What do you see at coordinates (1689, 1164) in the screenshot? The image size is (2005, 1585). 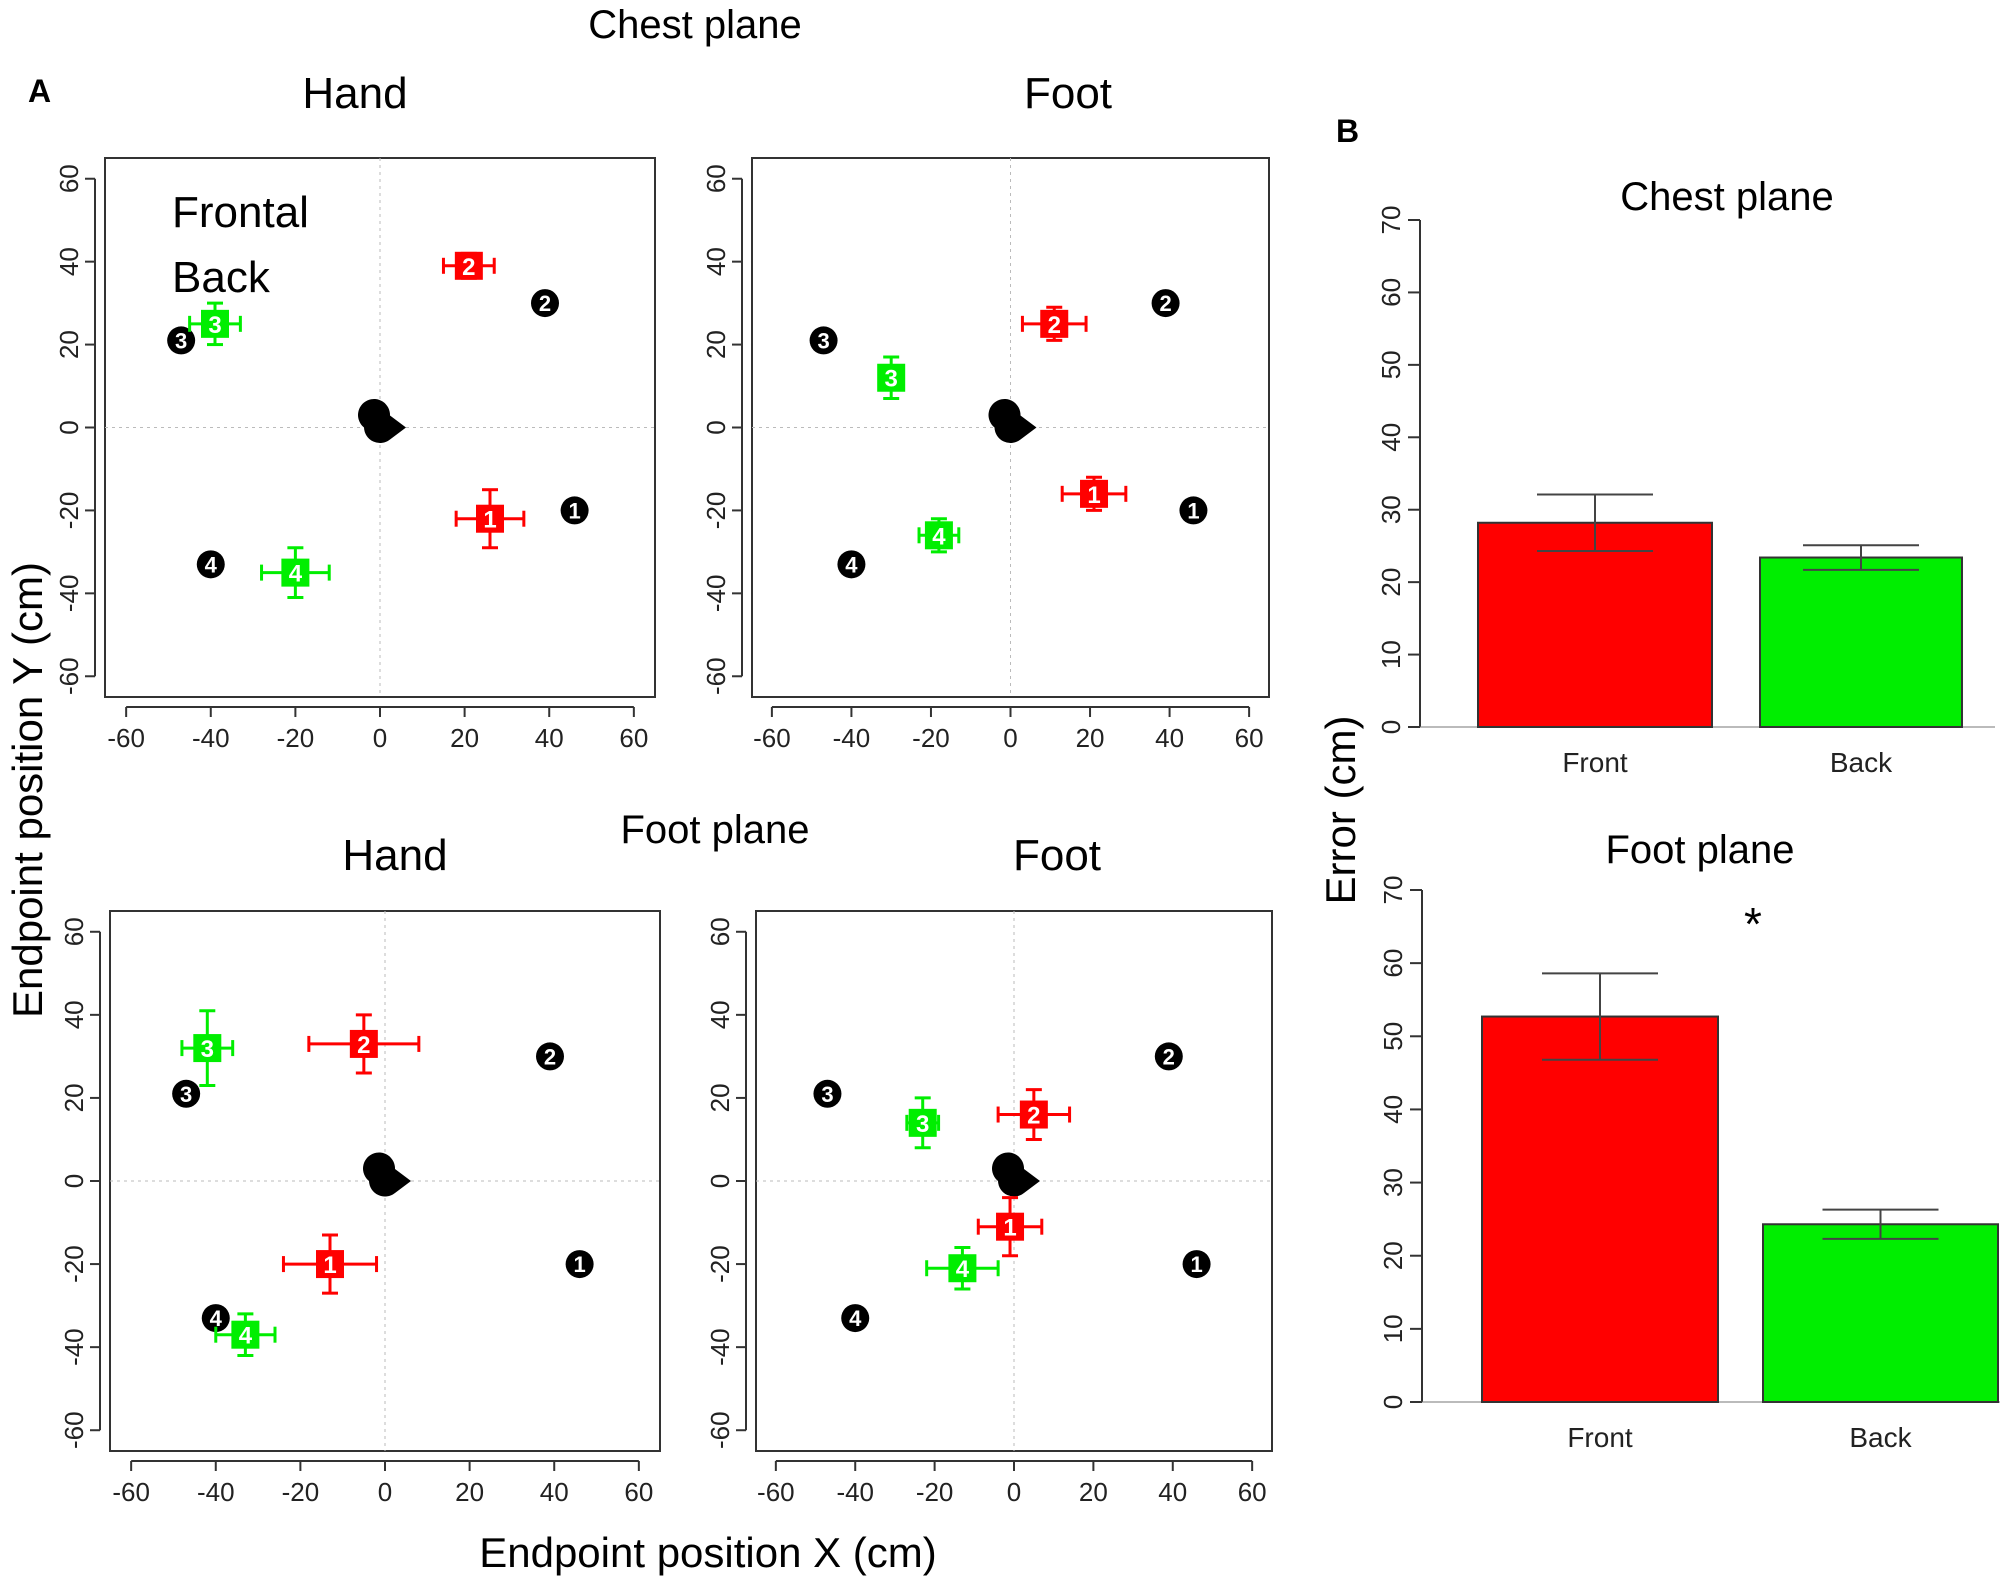 I see `bar-chart-error_foot: 0 10 20 30 40 50 60 70 Front Back` at bounding box center [1689, 1164].